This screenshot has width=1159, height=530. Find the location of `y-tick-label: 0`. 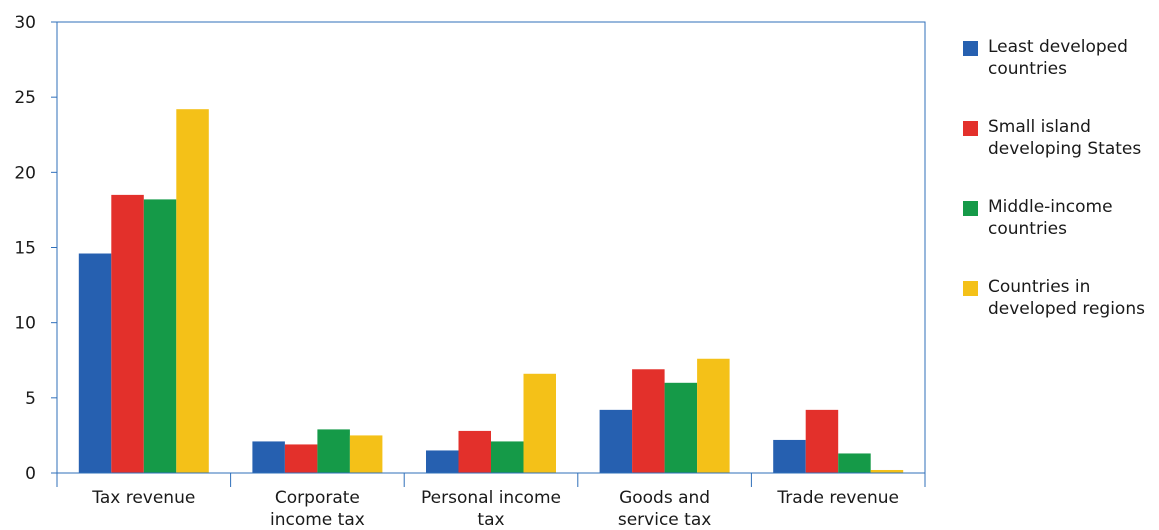

y-tick-label: 0 is located at coordinates (30, 474).